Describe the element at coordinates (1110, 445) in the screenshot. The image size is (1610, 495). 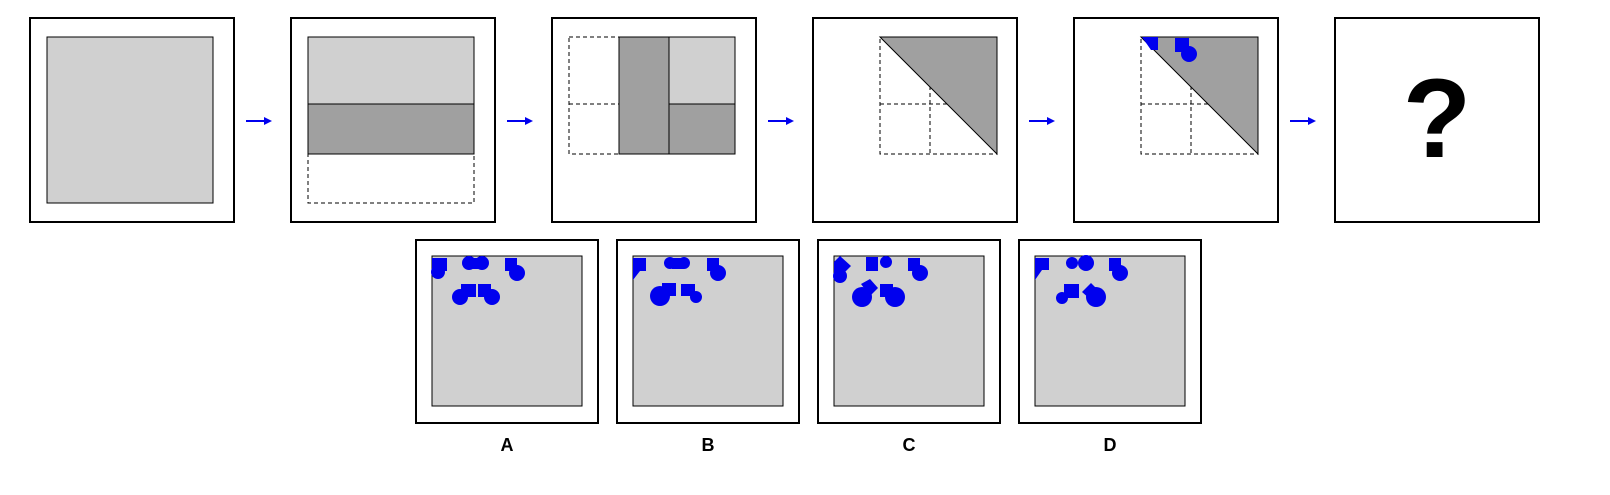
I see `option-label-d: D` at that location.